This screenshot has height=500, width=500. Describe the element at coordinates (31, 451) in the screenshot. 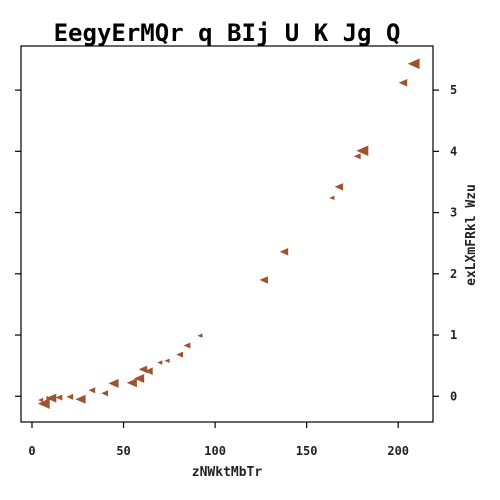

I see `x-tick-label-0: 0` at that location.